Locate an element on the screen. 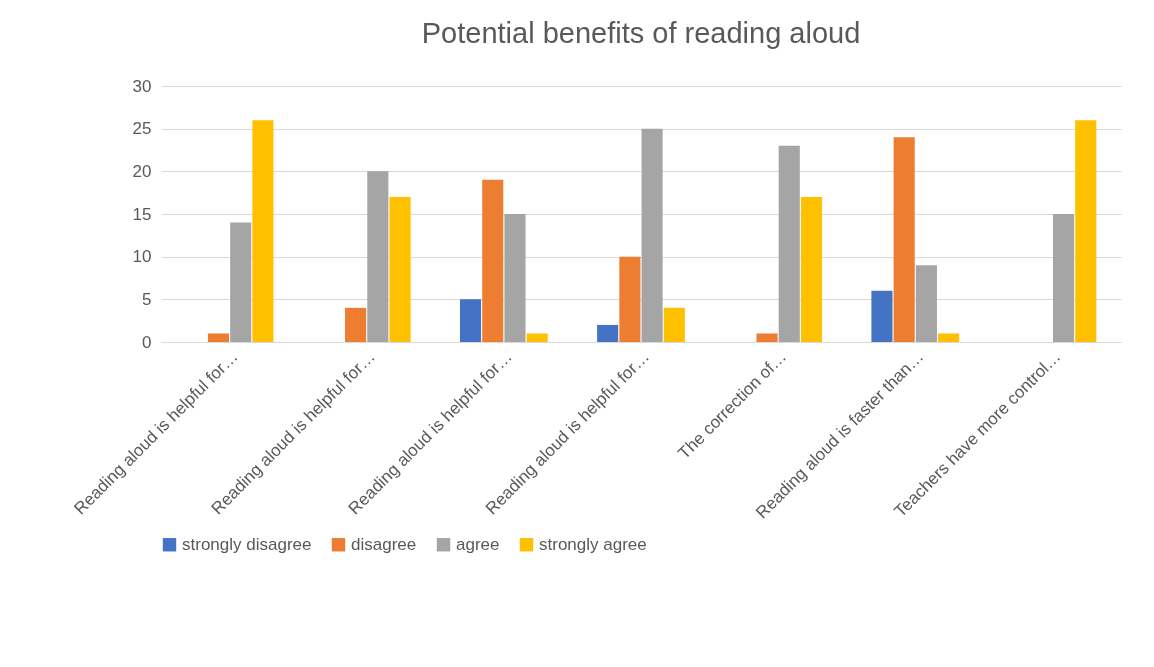 This screenshot has height=667, width=1154. y-tick-label: 25 is located at coordinates (142, 129).